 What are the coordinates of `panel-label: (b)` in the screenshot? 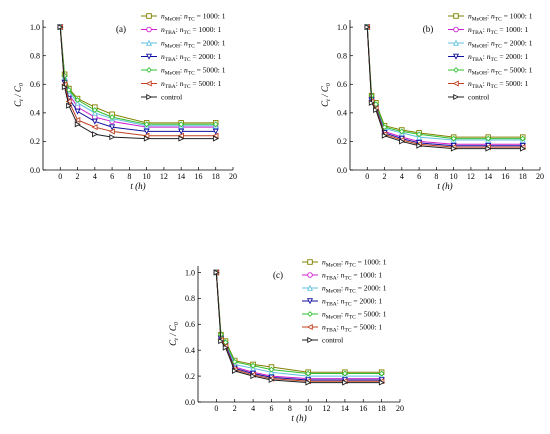 It's located at (428, 29).